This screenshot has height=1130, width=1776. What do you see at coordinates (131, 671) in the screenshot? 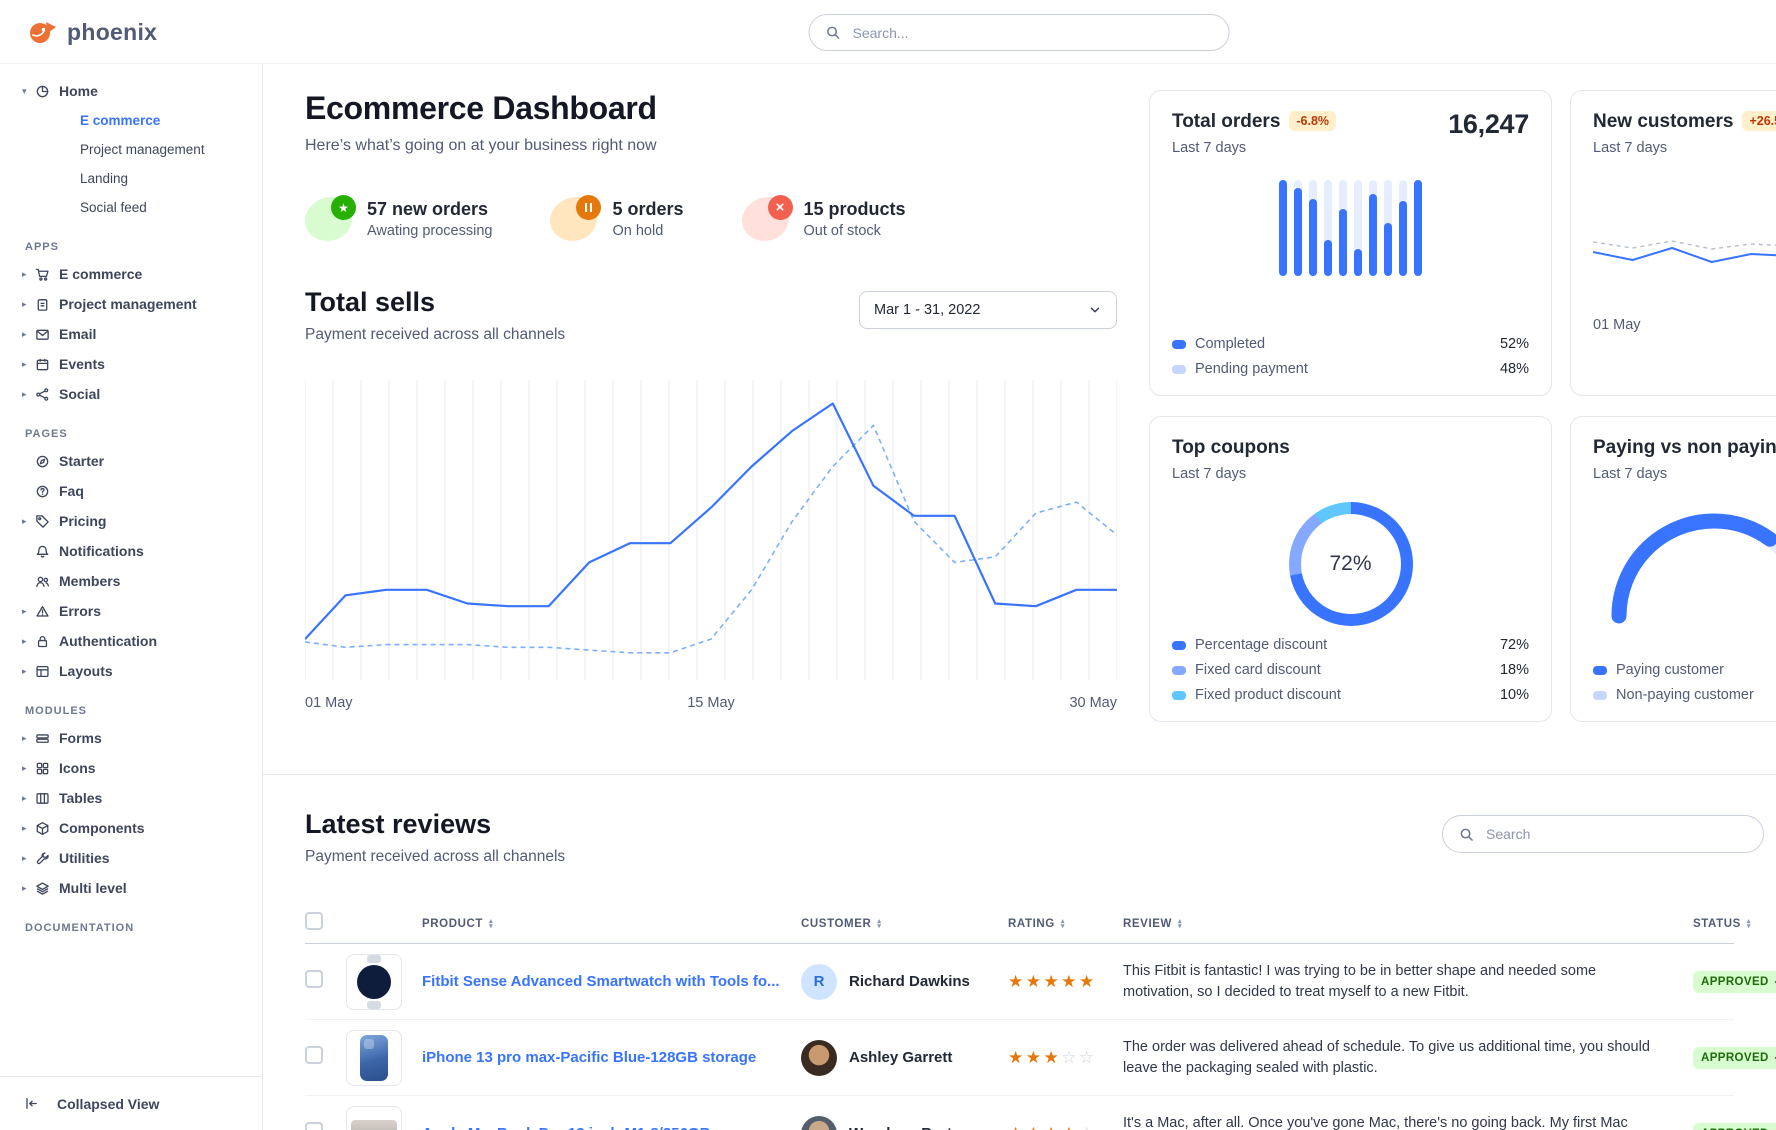
I see `sidebar-item-layouts: ▸ Layouts` at bounding box center [131, 671].